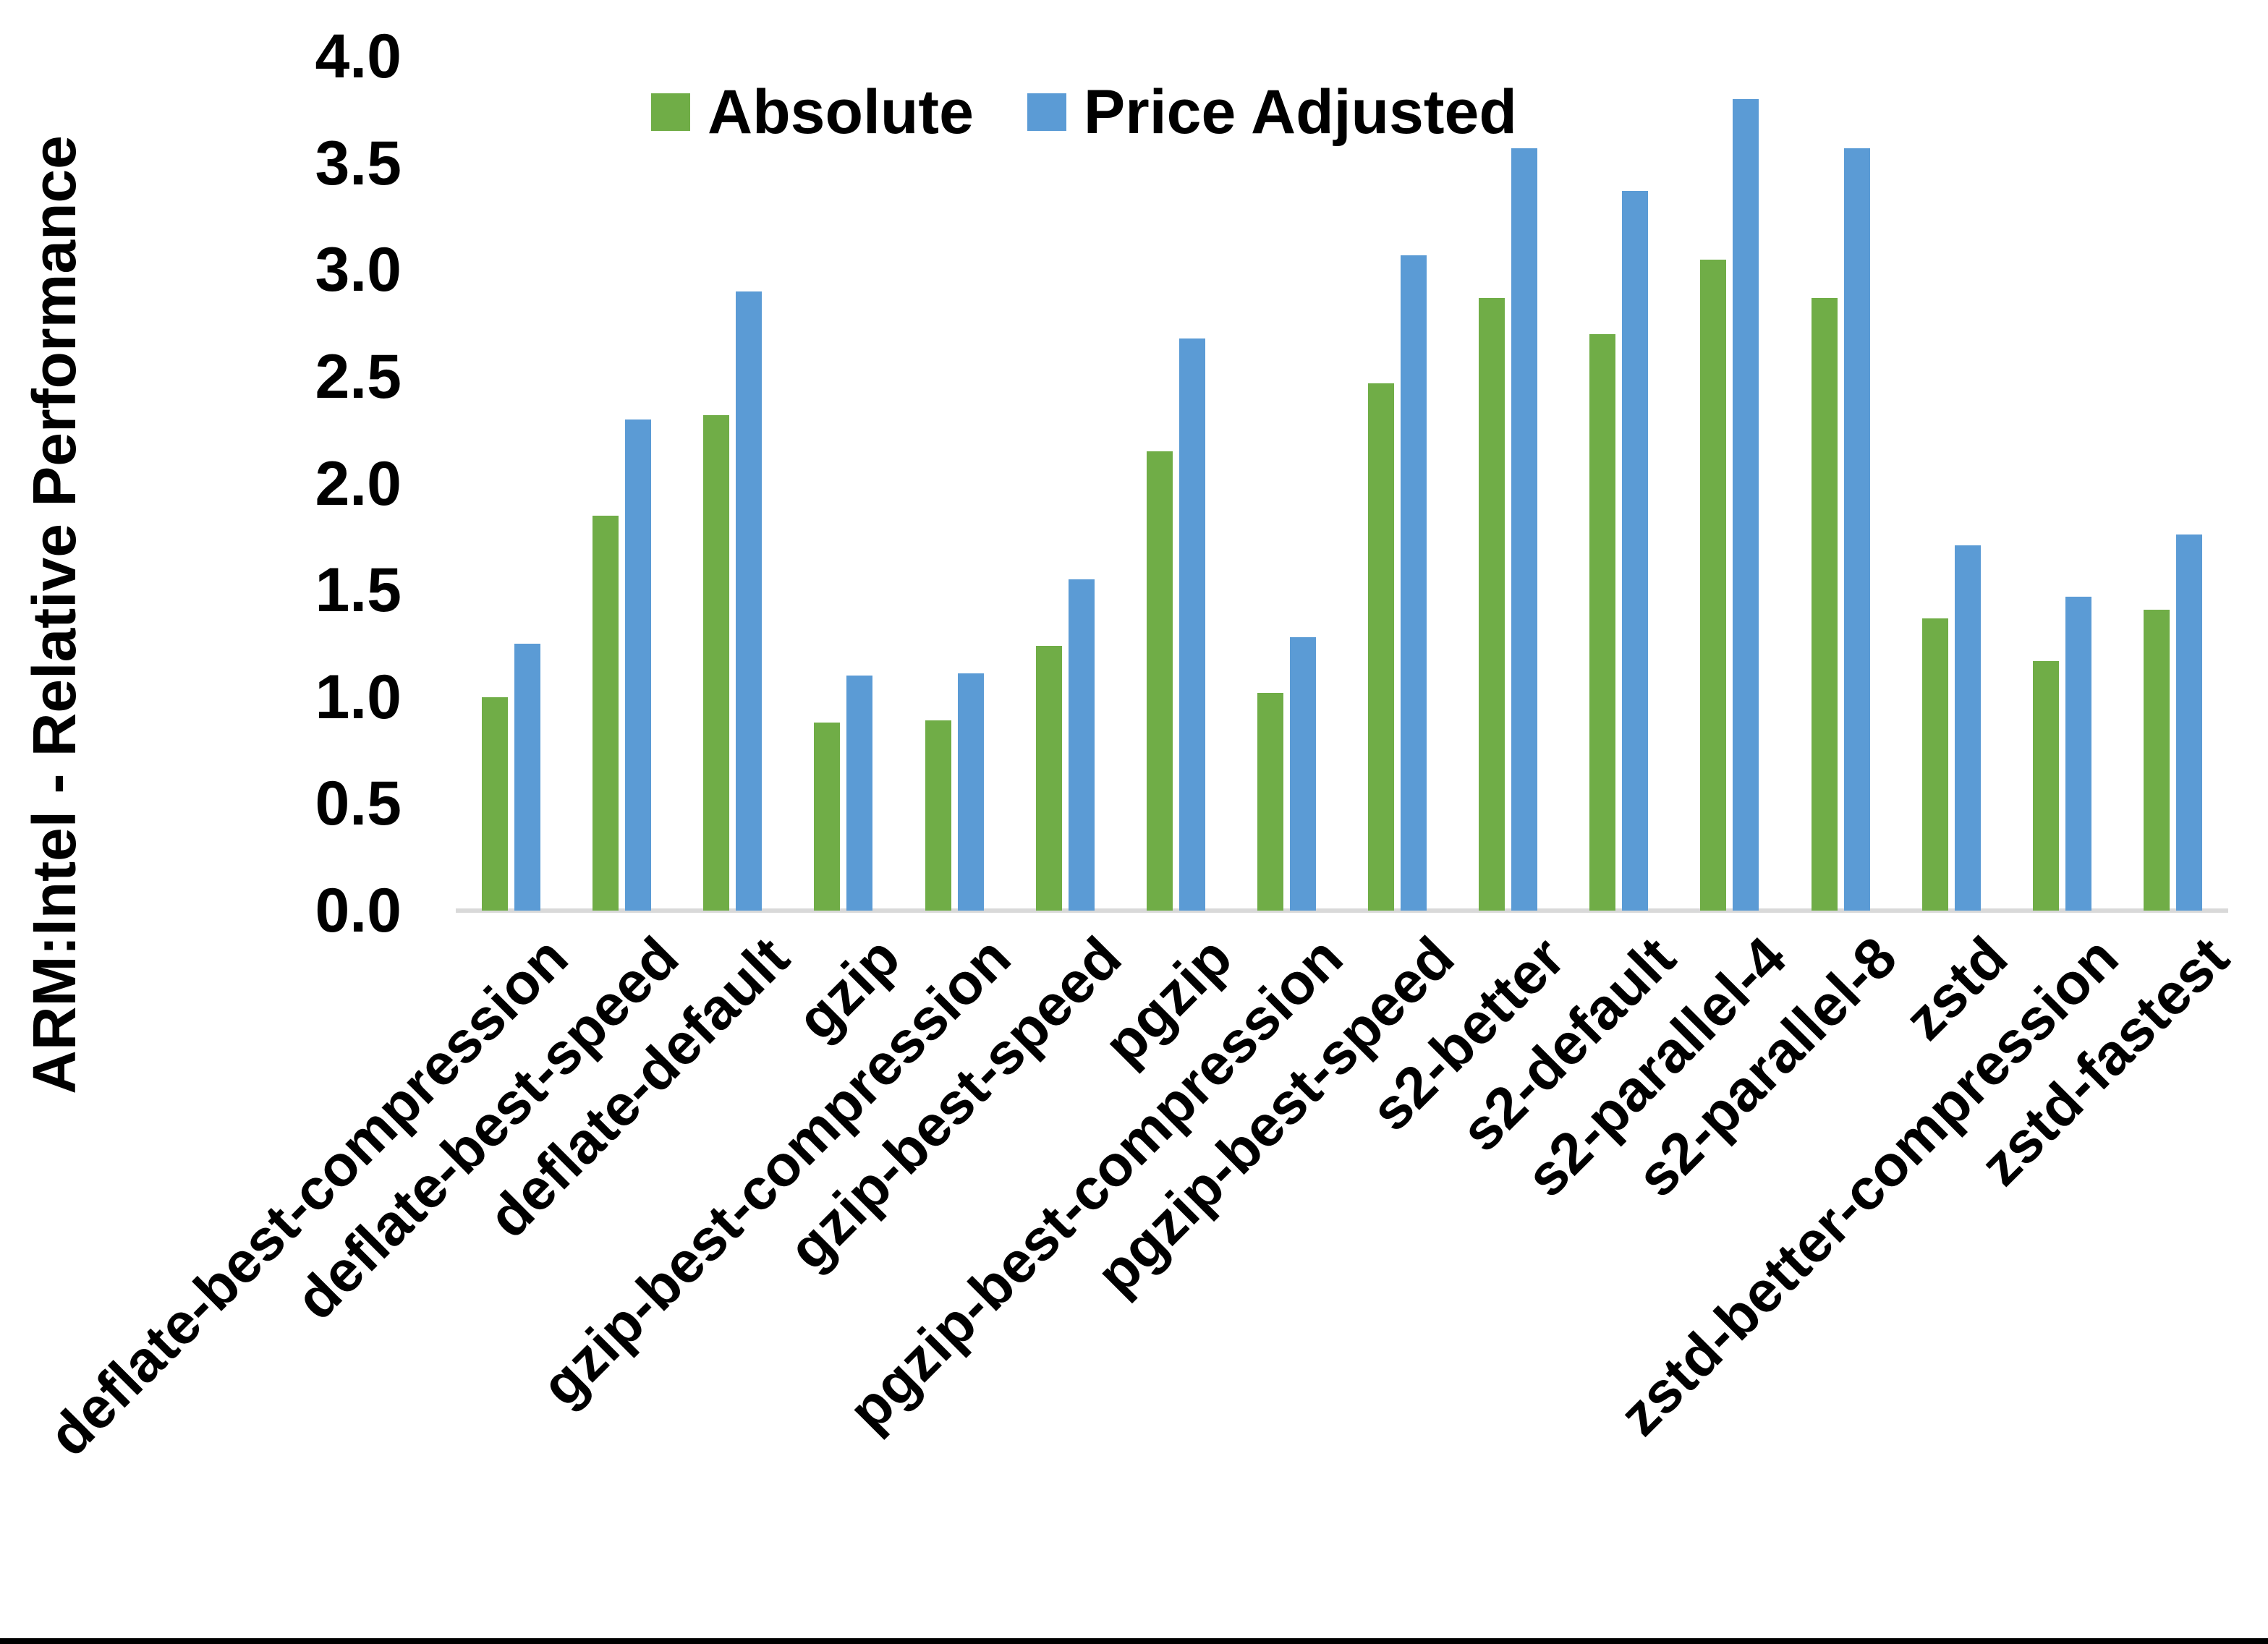 The image size is (2268, 1644). I want to click on y-tick-label: 3.0, so click(358, 270).